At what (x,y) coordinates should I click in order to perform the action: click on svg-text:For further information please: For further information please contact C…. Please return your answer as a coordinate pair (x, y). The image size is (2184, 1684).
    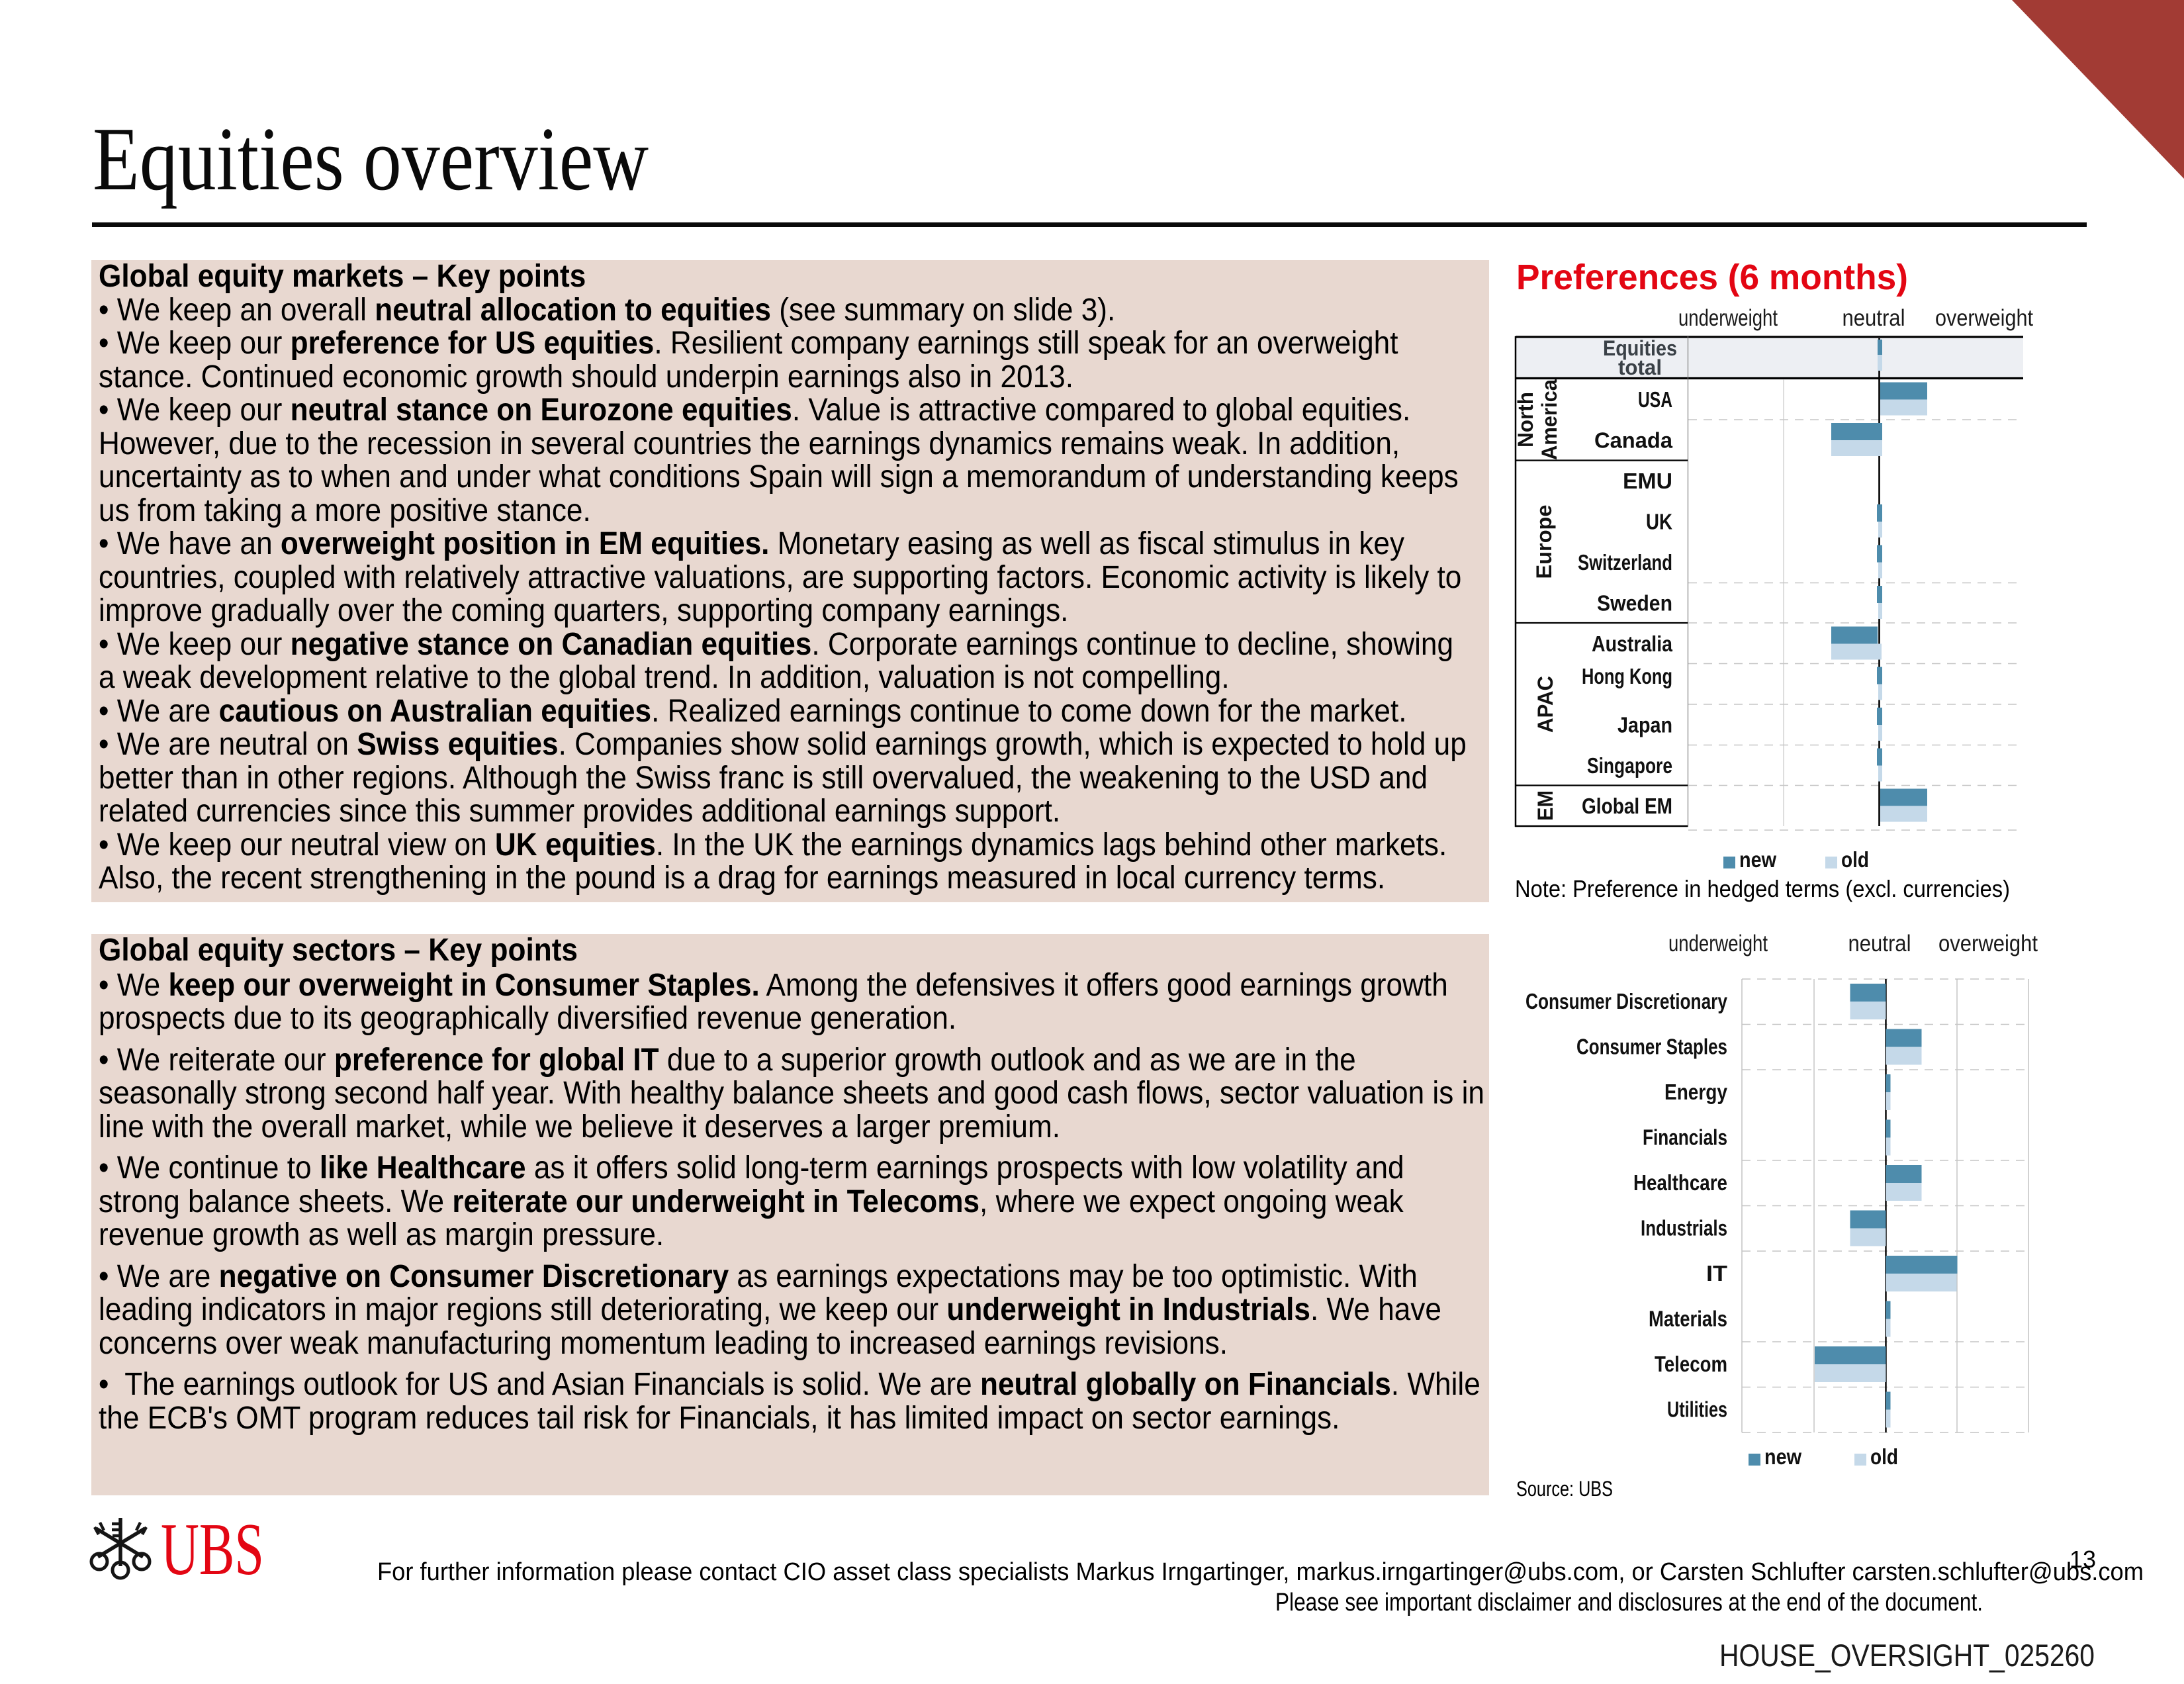
    Looking at the image, I should click on (1260, 1572).